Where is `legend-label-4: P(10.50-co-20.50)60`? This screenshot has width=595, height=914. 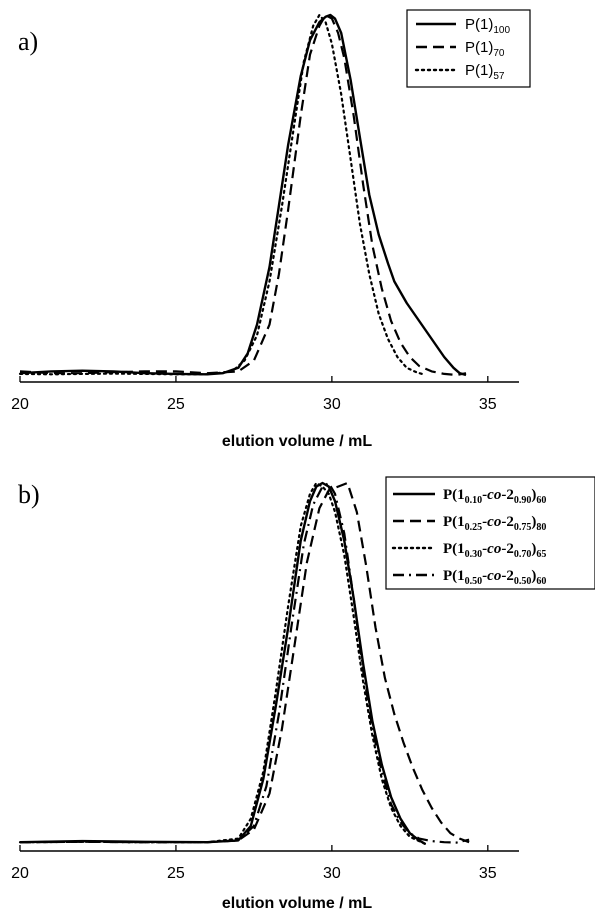
legend-label-4: P(10.50-co-20.50)60 is located at coordinates (494, 577).